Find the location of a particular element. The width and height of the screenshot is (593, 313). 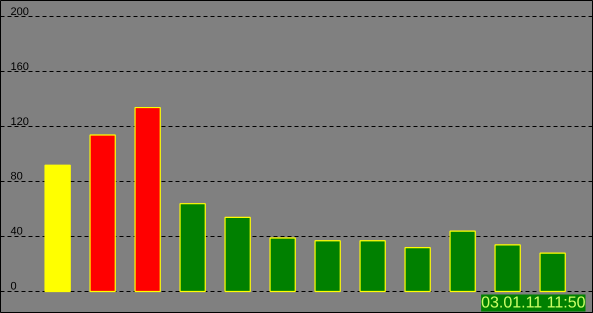

annotation: 03.01.11 11:50 is located at coordinates (533, 303).